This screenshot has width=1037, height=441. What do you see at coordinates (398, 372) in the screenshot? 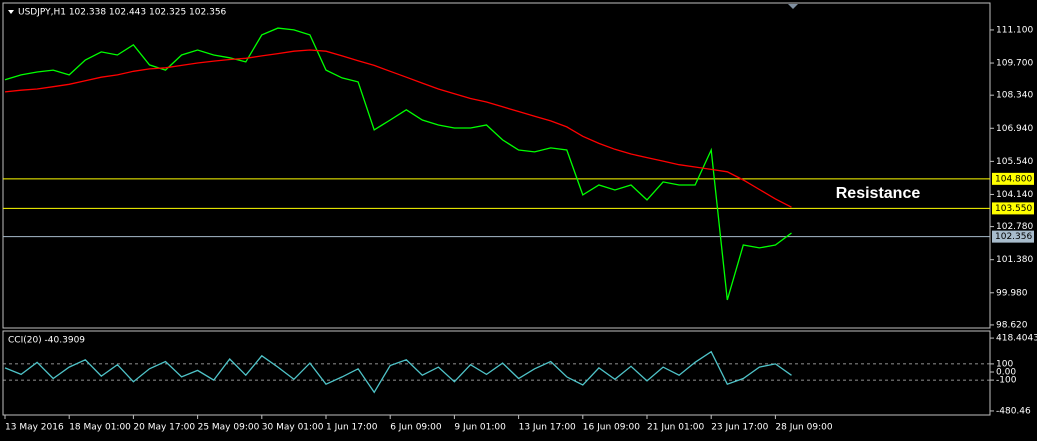
I see `series-line` at bounding box center [398, 372].